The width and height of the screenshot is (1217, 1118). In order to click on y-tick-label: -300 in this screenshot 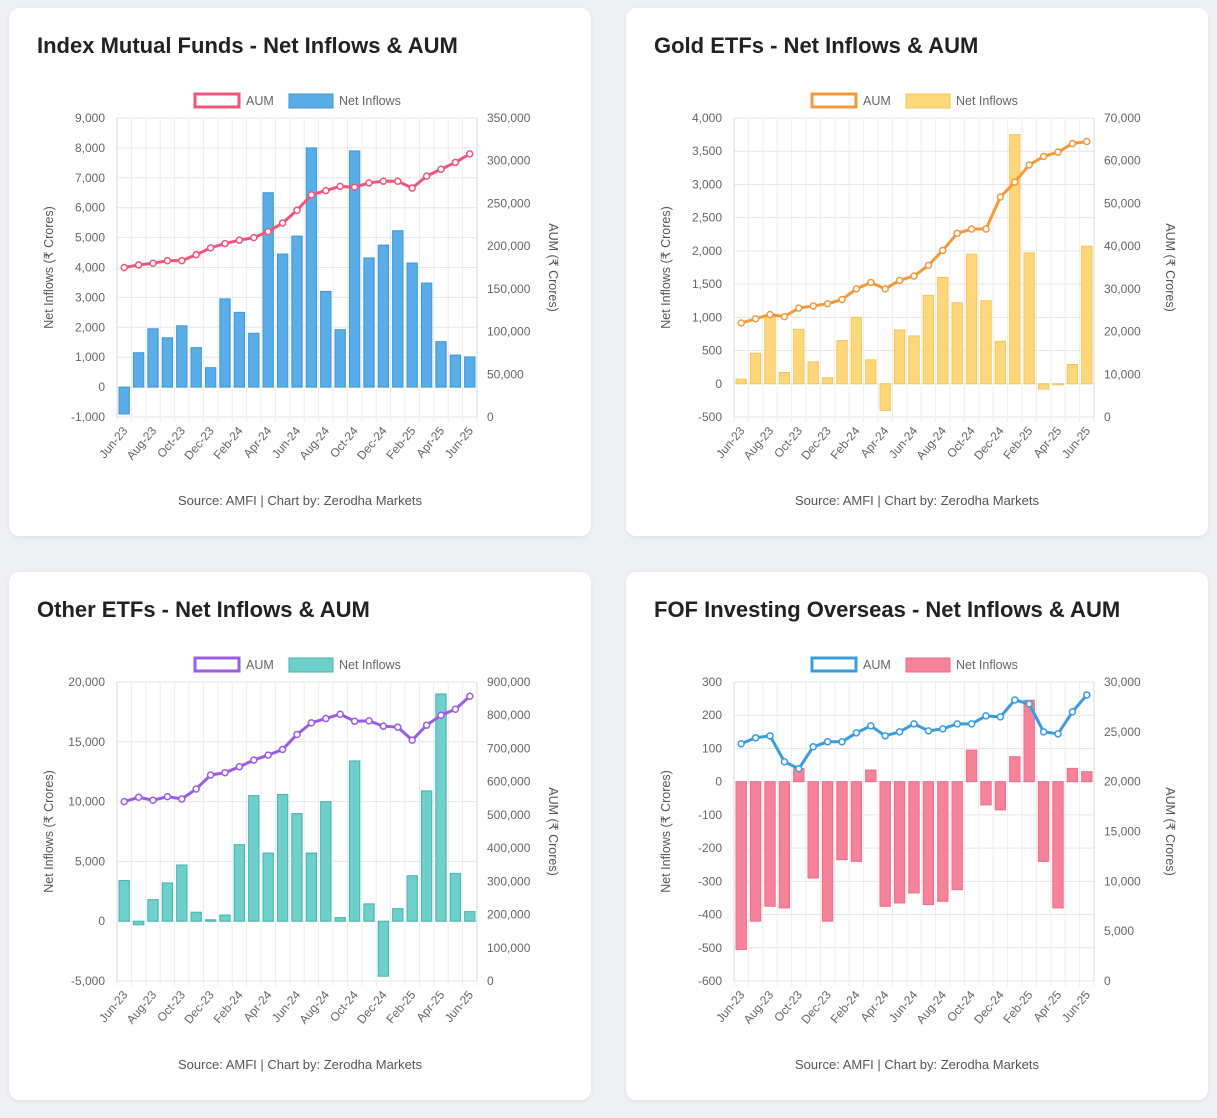, I will do `click(710, 881)`.